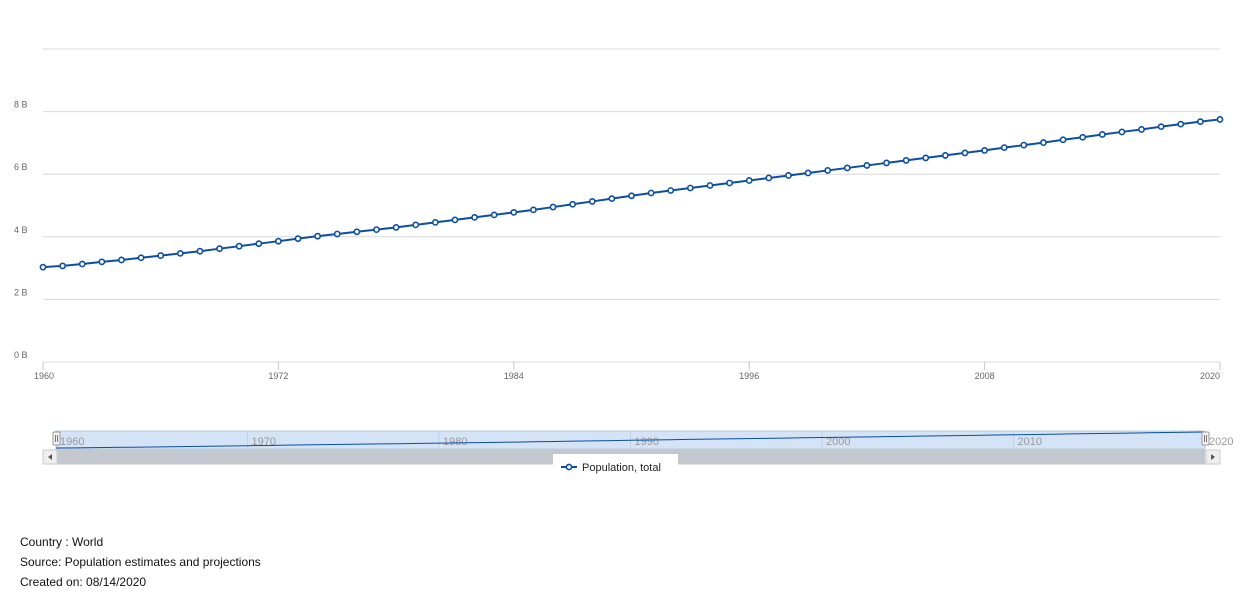 The image size is (1250, 600). Describe the element at coordinates (647, 442) in the screenshot. I see `navigator-tick-label: 1990` at that location.